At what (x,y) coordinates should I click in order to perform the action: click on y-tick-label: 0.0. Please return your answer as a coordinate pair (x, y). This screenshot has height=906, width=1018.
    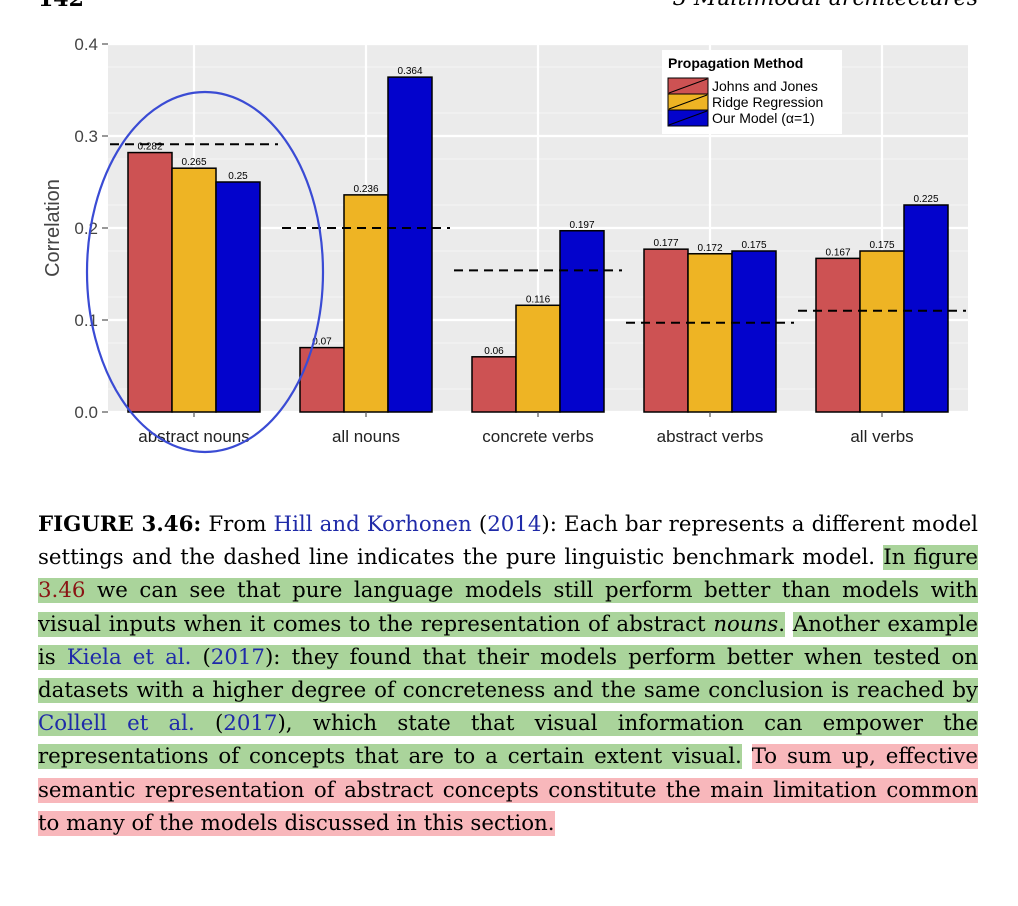
    Looking at the image, I should click on (86, 412).